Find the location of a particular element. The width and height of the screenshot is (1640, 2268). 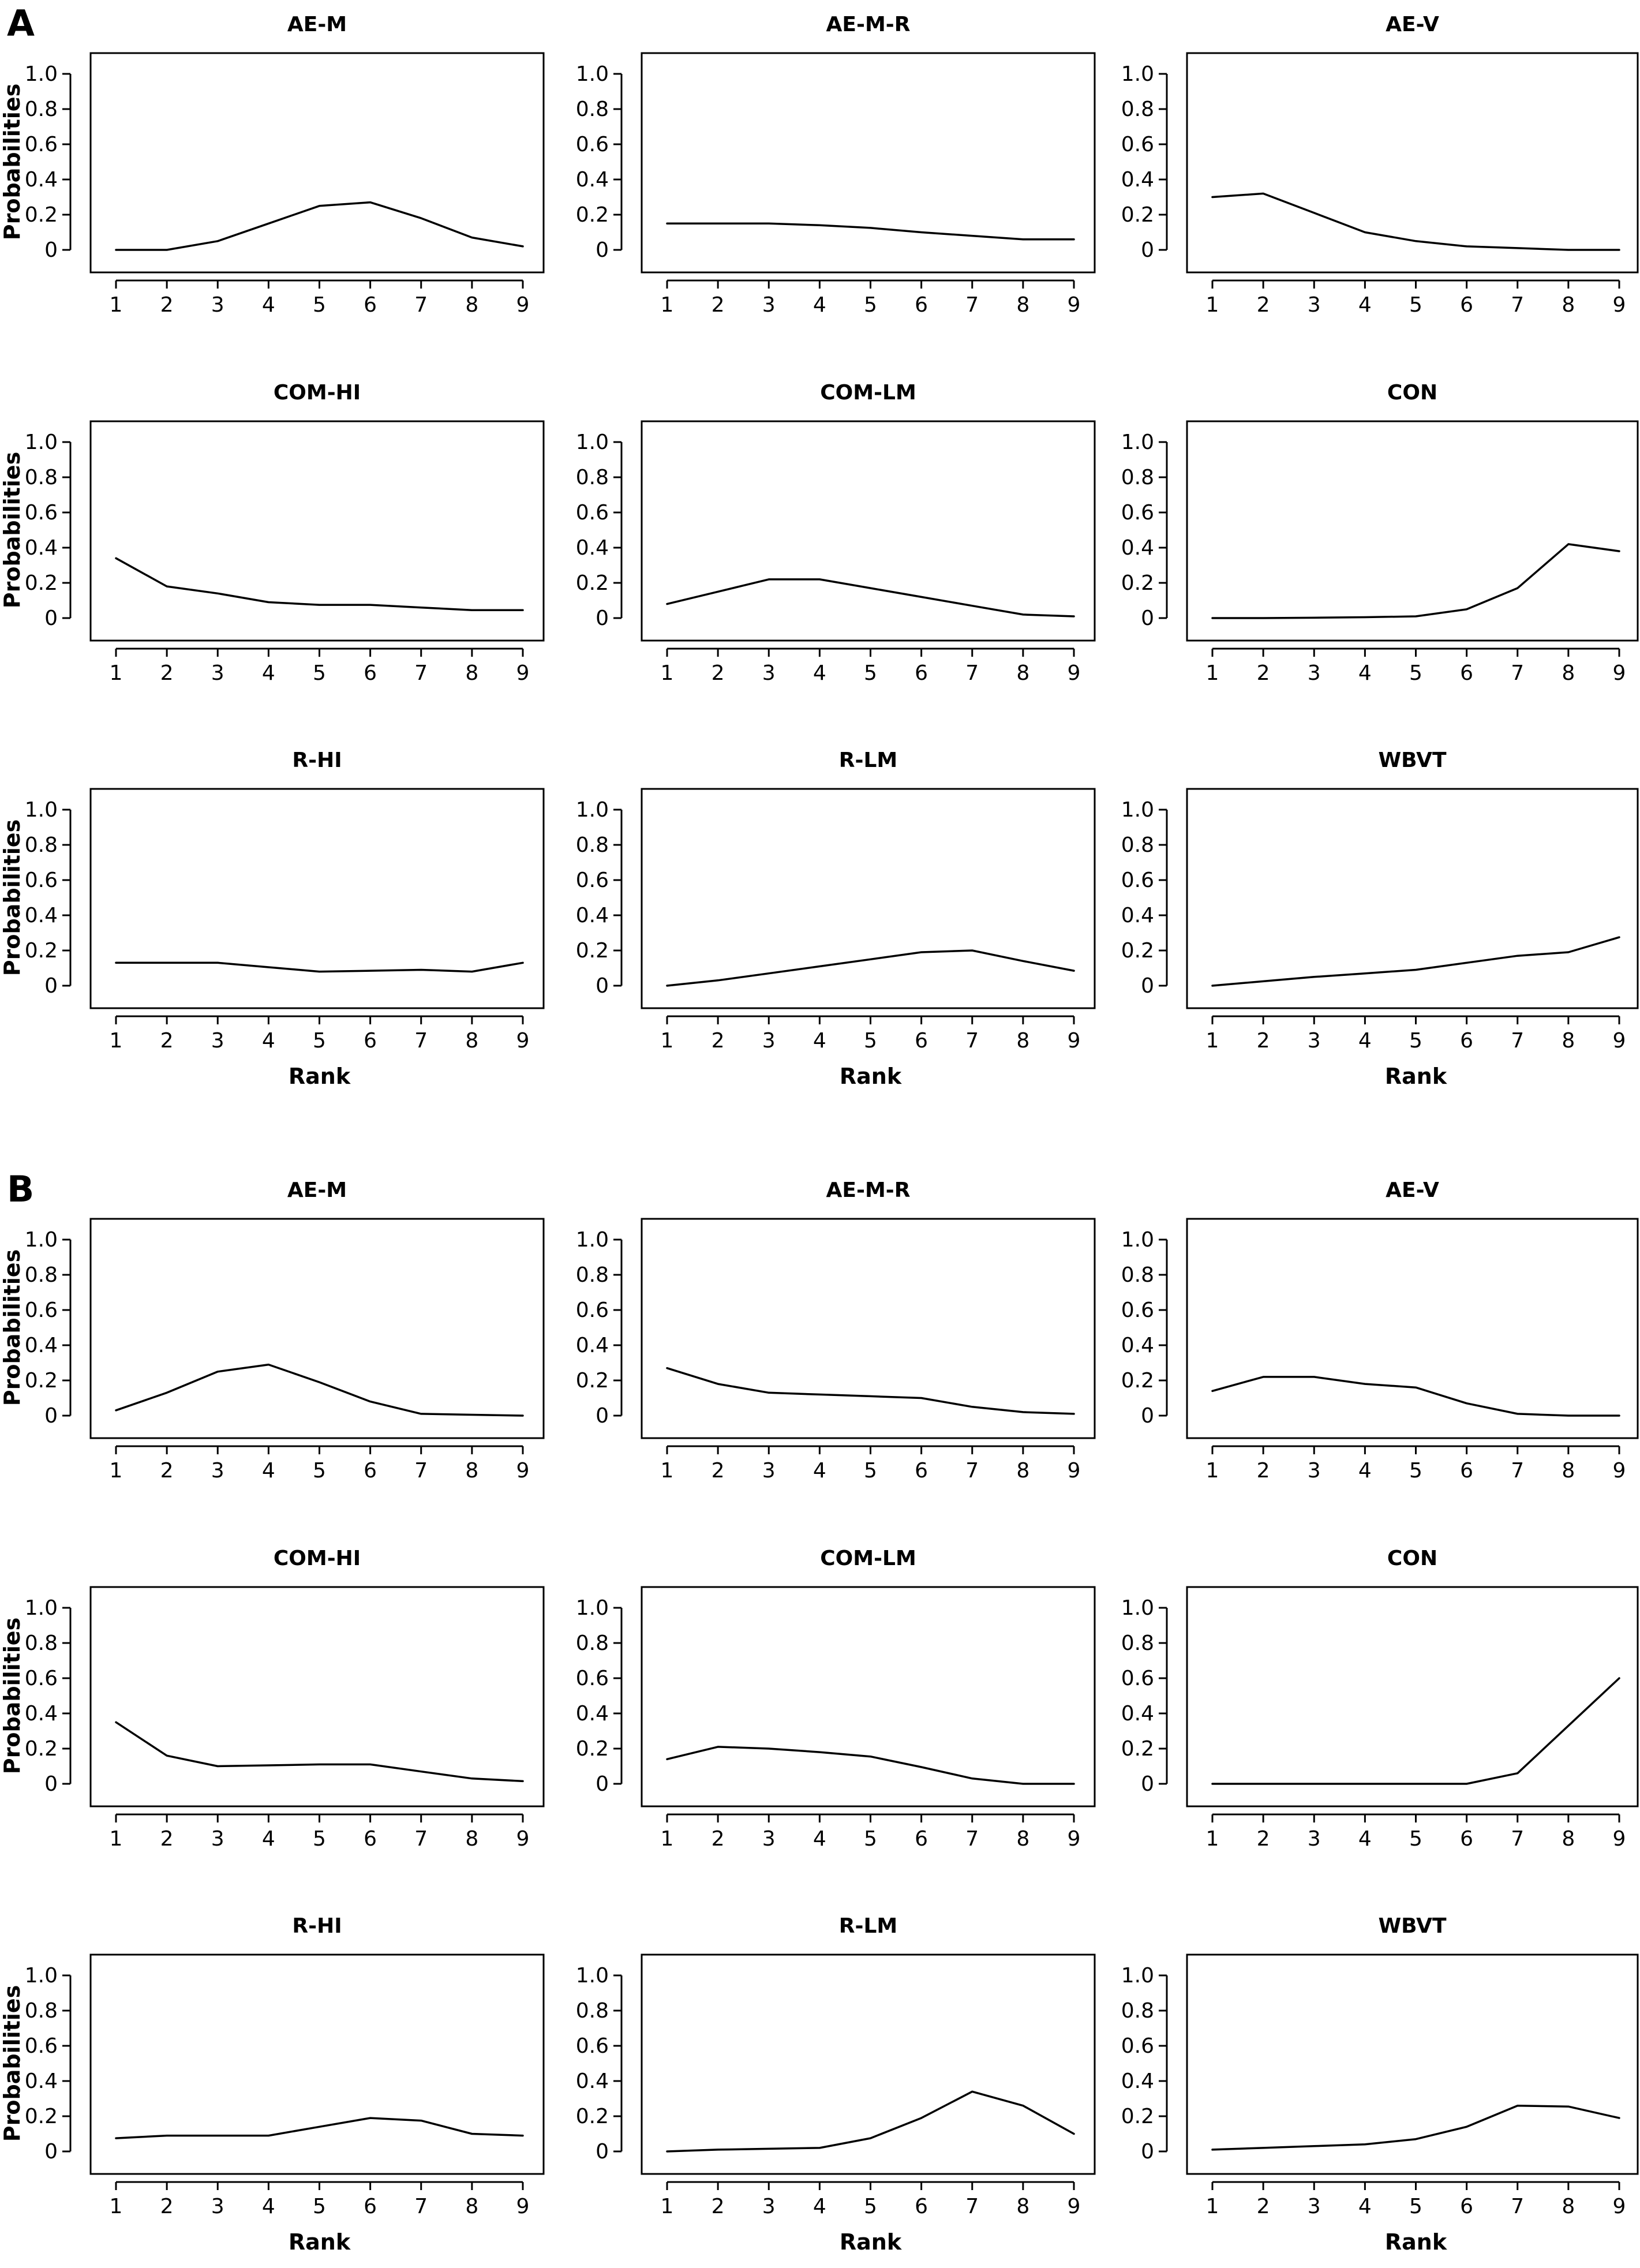

chart-title: R-LM is located at coordinates (868, 1926).